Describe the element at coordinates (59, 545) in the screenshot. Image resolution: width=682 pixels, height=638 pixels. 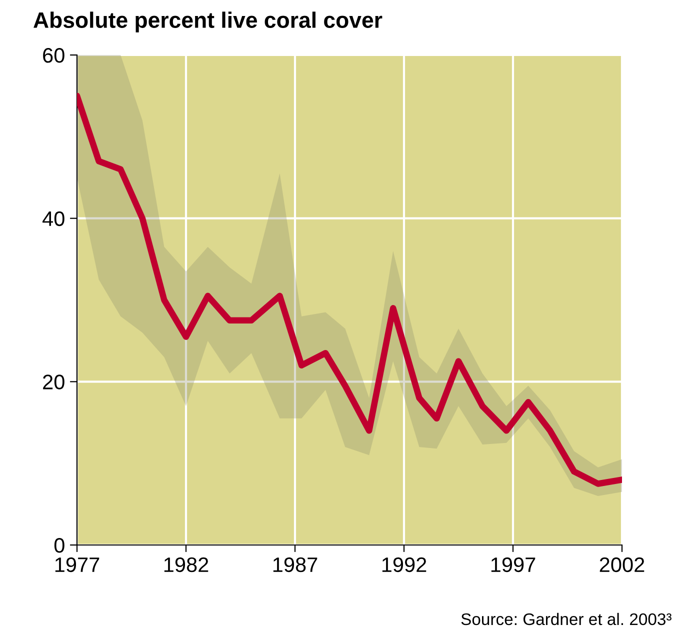
I see `y-tick-label: 0` at that location.